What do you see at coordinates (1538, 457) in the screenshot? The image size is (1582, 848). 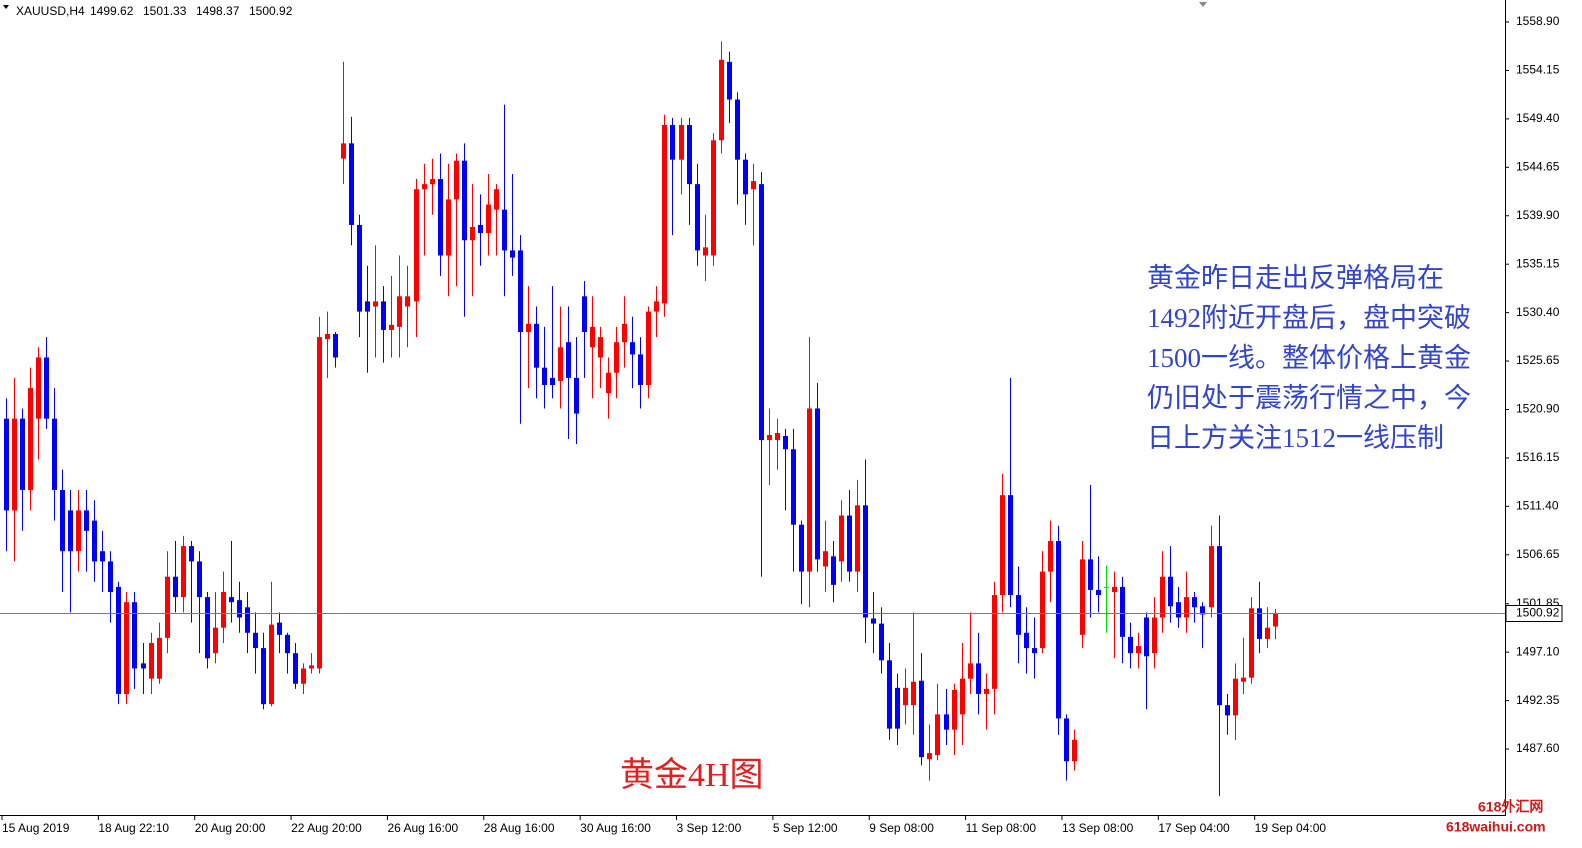 I see `y-tick-label: 1516.15` at bounding box center [1538, 457].